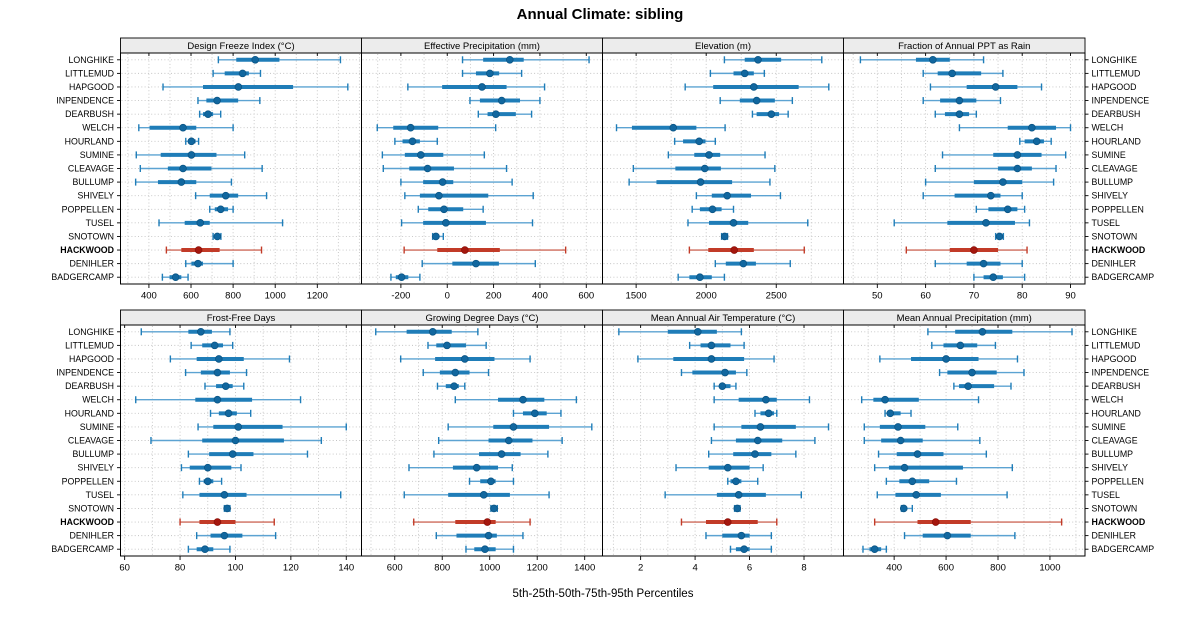 The image size is (1200, 625). Describe the element at coordinates (491, 481) in the screenshot. I see `interval-row-poppellen` at that location.